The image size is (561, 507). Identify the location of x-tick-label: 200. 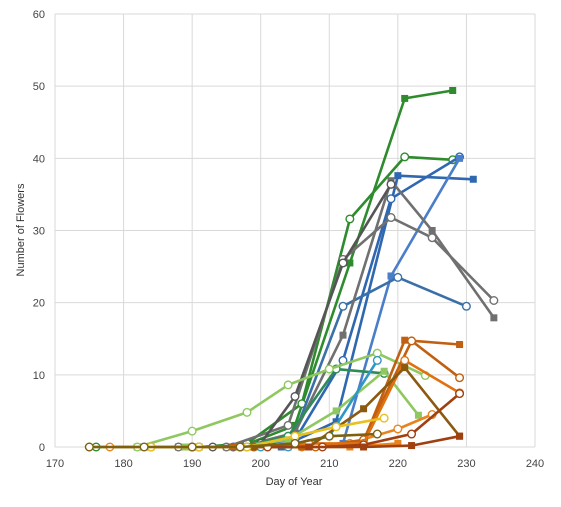
(261, 464).